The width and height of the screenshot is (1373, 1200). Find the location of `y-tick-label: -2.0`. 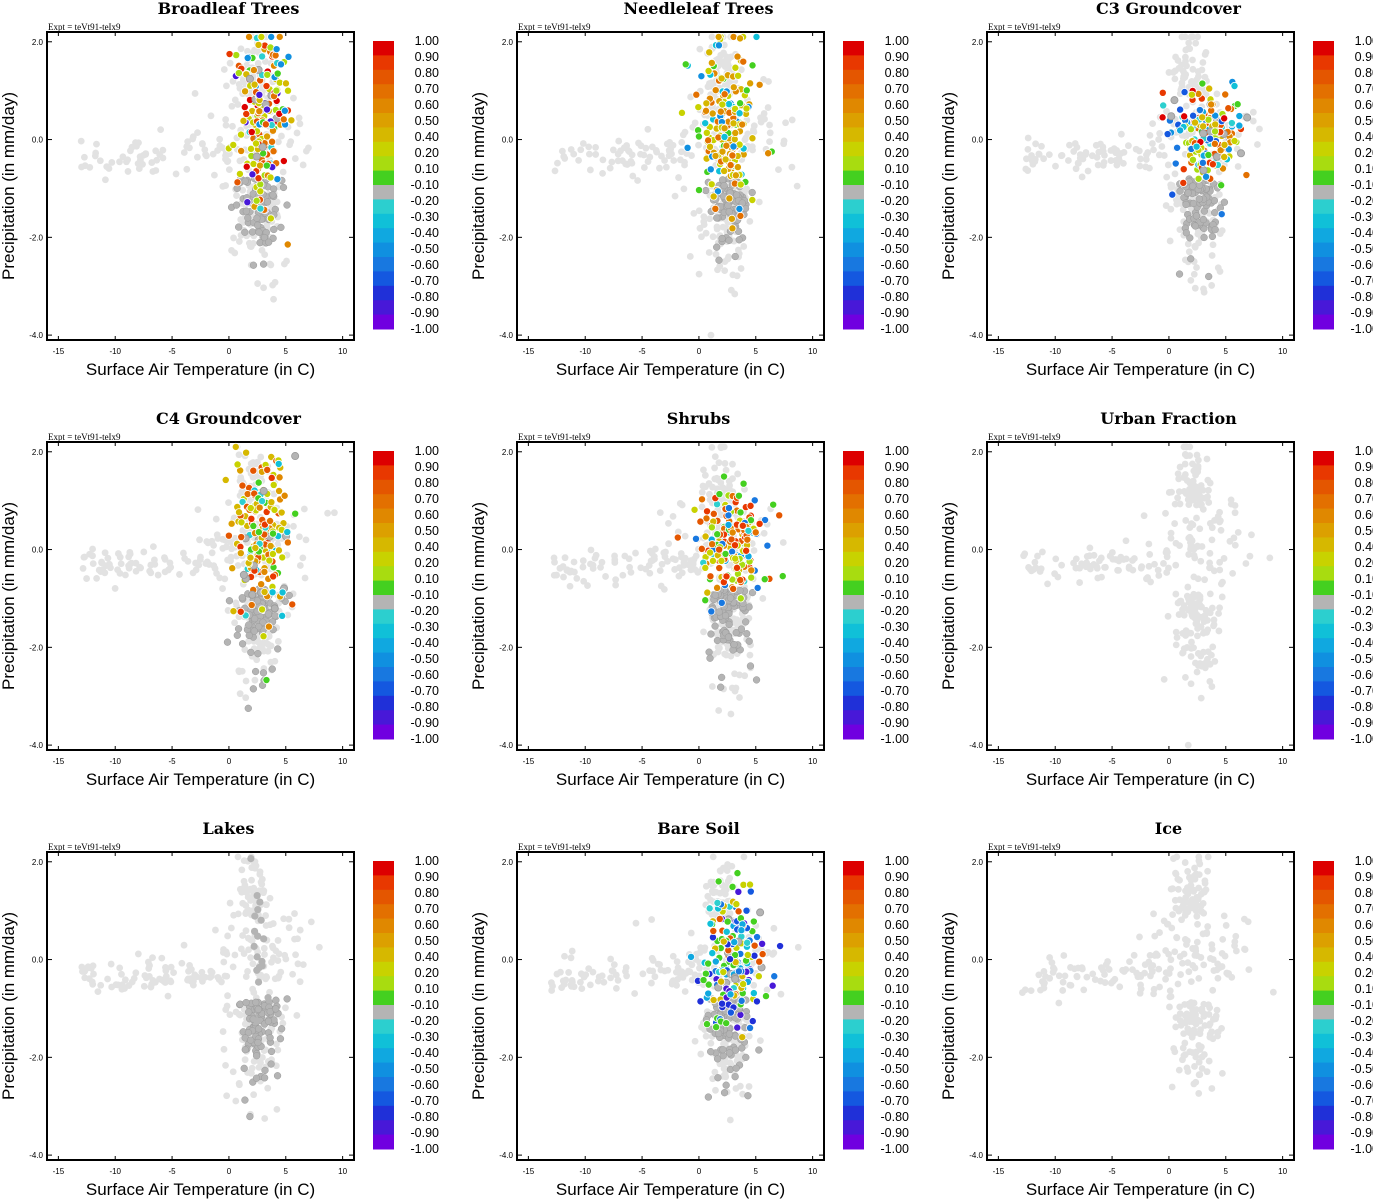

y-tick-label: -2.0 is located at coordinates (976, 237).